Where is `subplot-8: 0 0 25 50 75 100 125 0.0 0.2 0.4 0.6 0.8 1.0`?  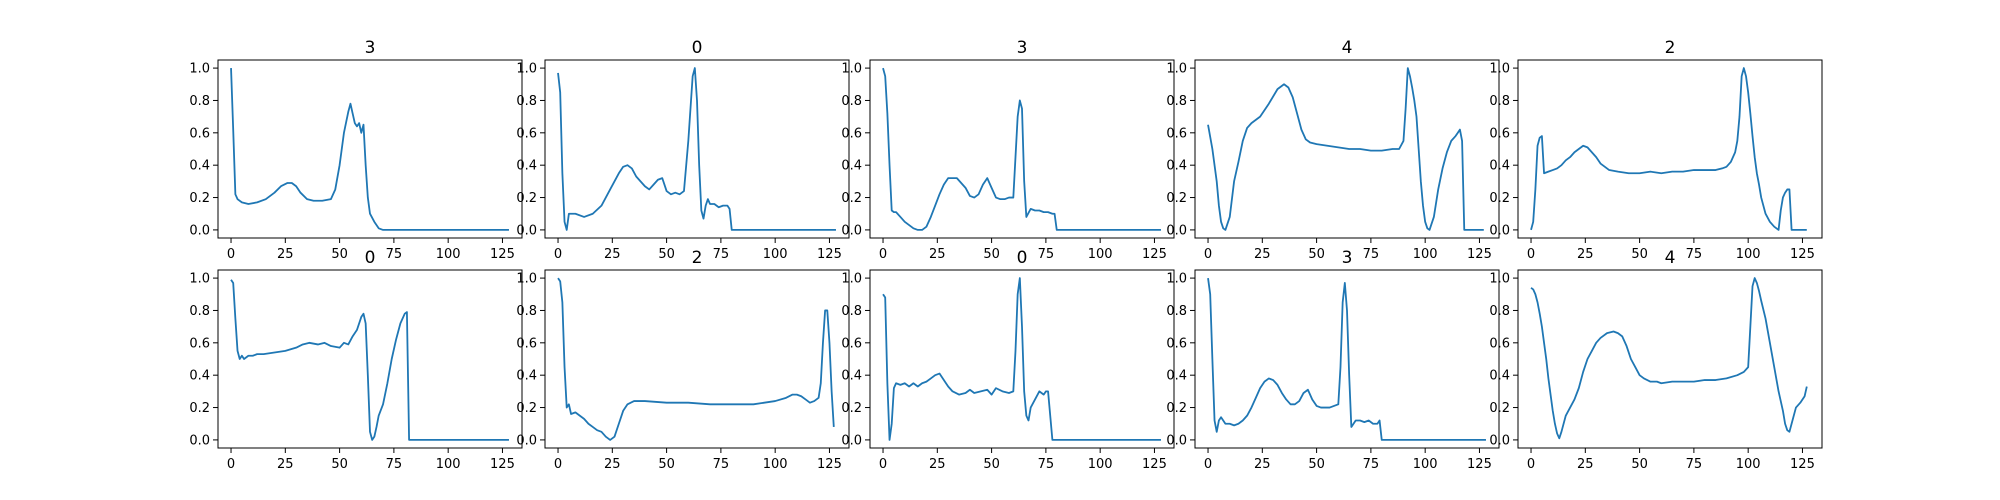 subplot-8: 0 0 25 50 75 100 125 0.0 0.2 0.4 0.6 0.8 1.0 is located at coordinates (1008, 360).